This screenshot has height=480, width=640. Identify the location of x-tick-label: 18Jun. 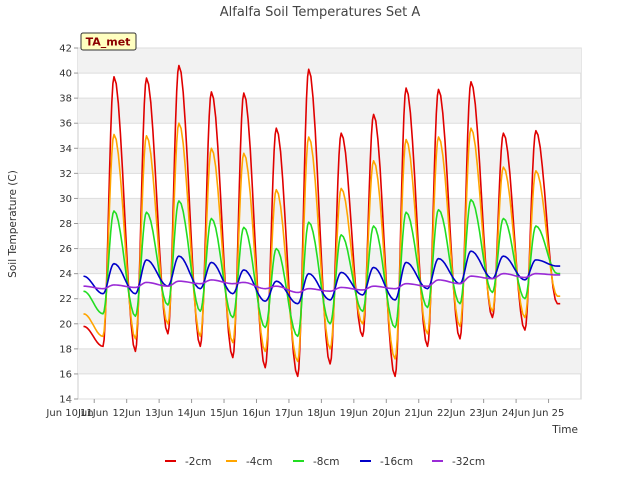
(321, 413).